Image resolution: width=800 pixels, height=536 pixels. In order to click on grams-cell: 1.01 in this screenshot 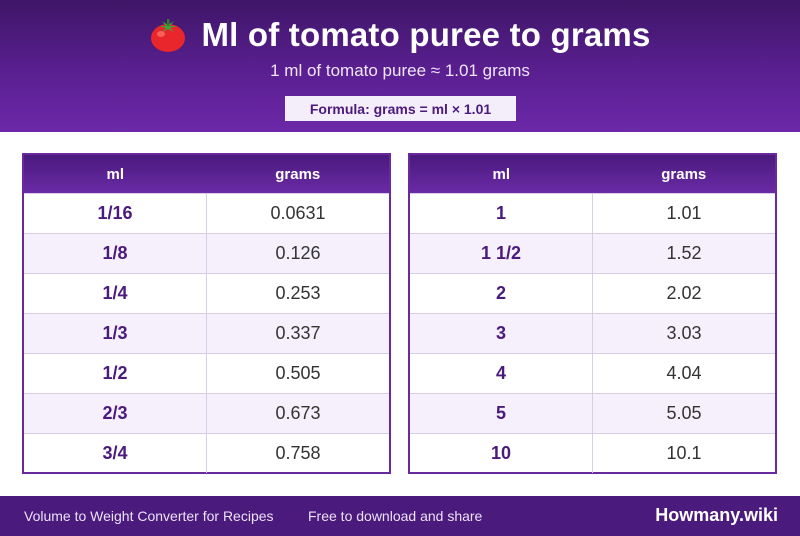, I will do `click(684, 213)`.